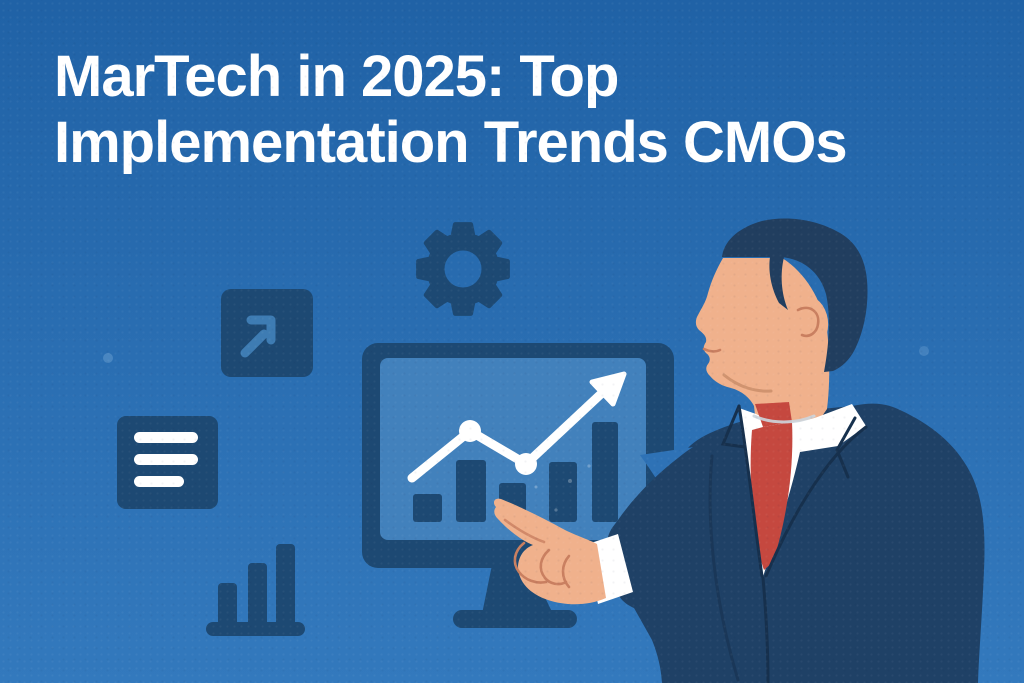  Describe the element at coordinates (336, 76) in the screenshot. I see `banner-title-line1: MarTech in 2025: Top` at that location.